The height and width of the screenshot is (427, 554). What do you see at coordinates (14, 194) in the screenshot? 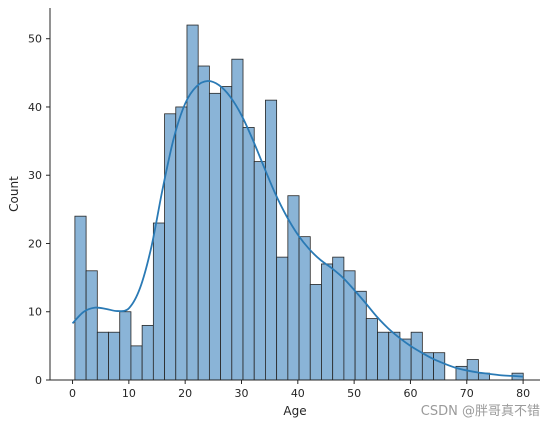
I see `y-axis-label: Count` at bounding box center [14, 194].